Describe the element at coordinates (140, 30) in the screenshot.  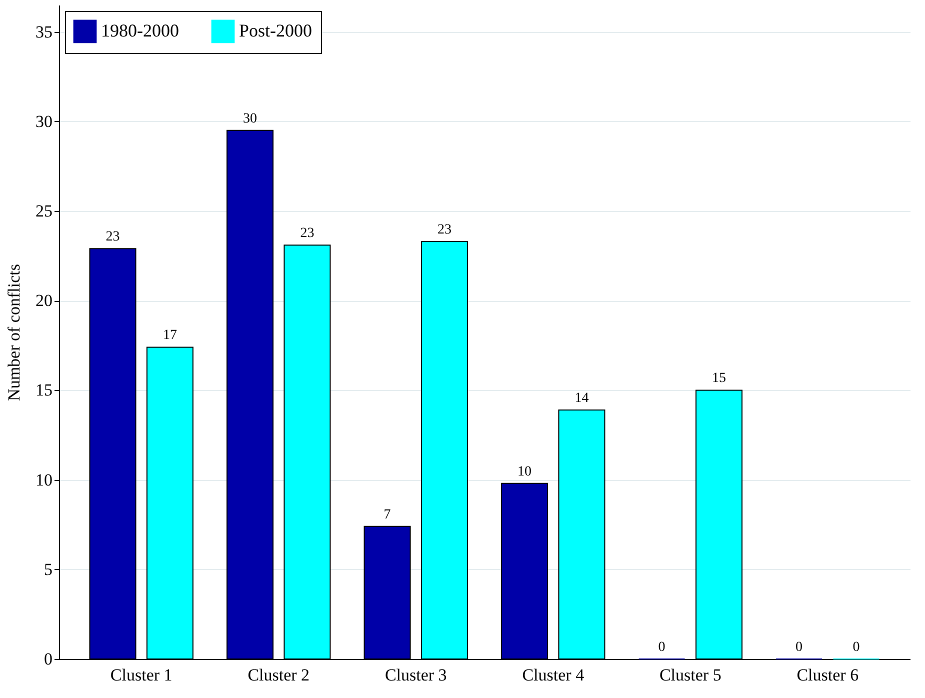
I see `legend-label: 1980-2000` at that location.